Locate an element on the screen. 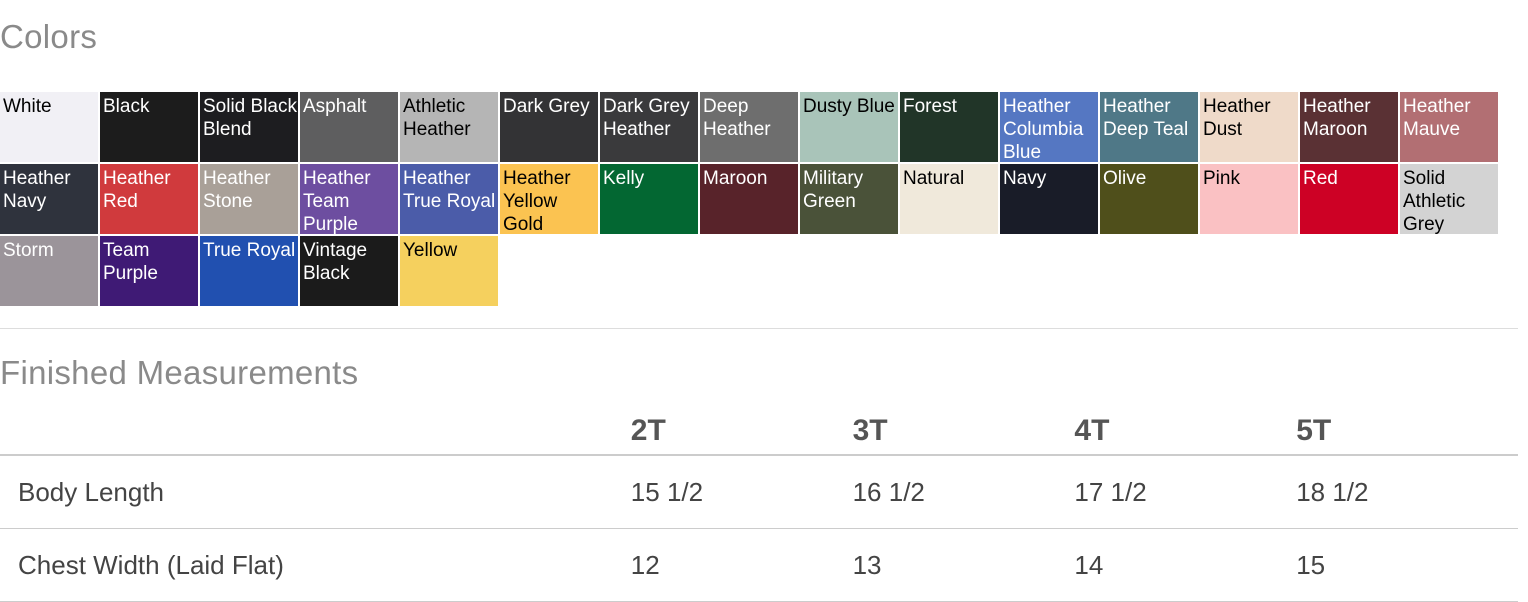 This screenshot has height=602, width=1528. color-swatch: Heather Navy is located at coordinates (49, 199).